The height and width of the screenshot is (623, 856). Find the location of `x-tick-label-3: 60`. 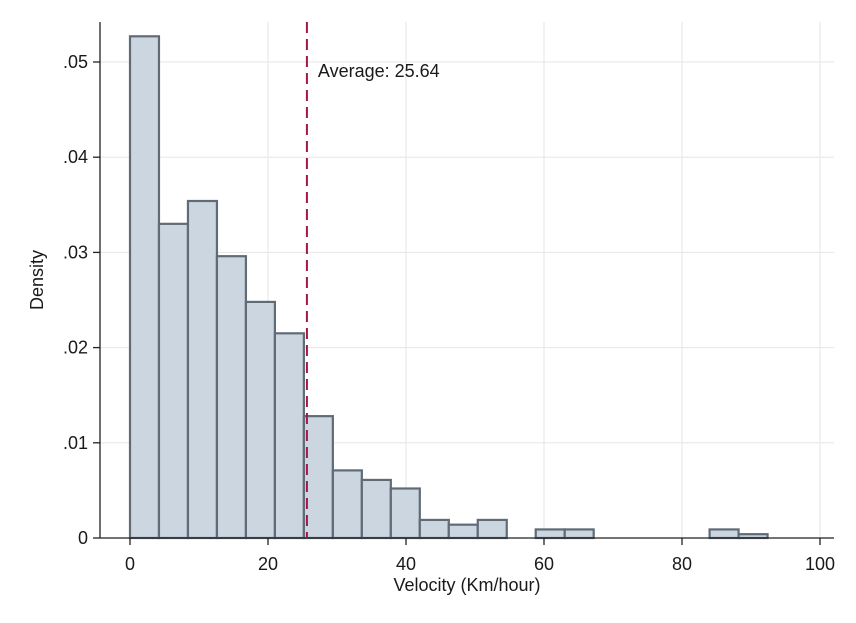

x-tick-label-3: 60 is located at coordinates (544, 564).